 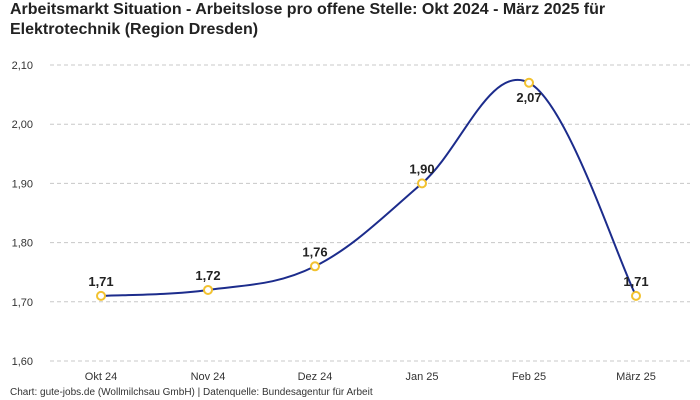 I want to click on x-axis-ticks: Okt 24 Nov 24 Dez 24 Jan 25 Feb 25 März 25, so click(x=370, y=377).